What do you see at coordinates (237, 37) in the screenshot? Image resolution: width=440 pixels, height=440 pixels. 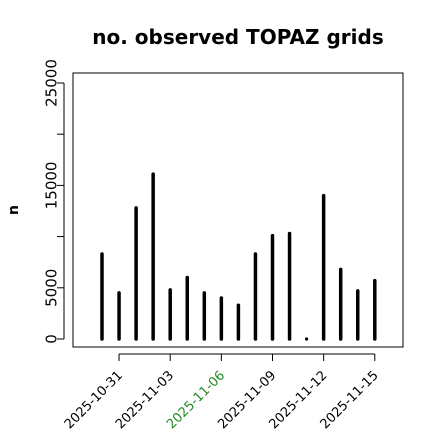 I see `chart-title: no. observed TOPAZ grids` at bounding box center [237, 37].